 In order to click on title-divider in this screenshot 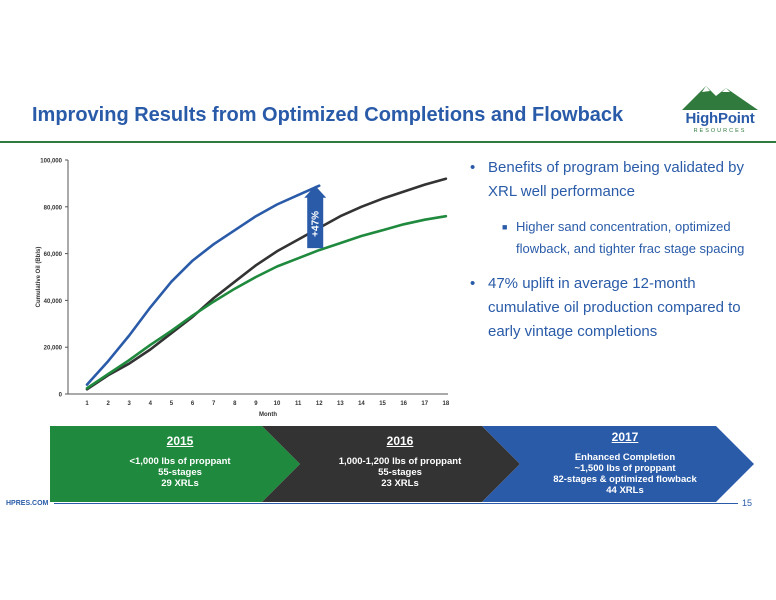, I will do `click(388, 142)`.